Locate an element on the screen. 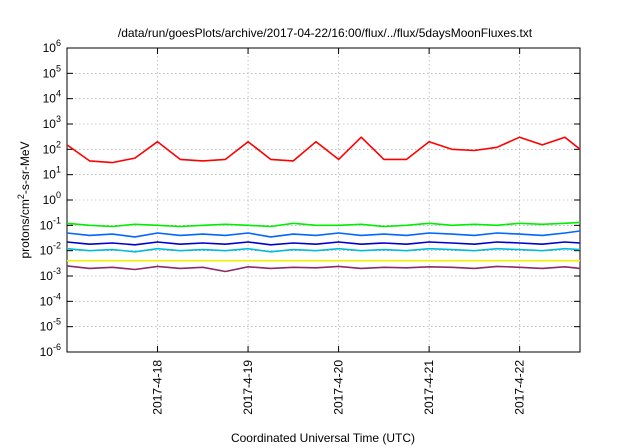 This screenshot has height=448, width=640. y-tick-label: 10² is located at coordinates (52, 147).